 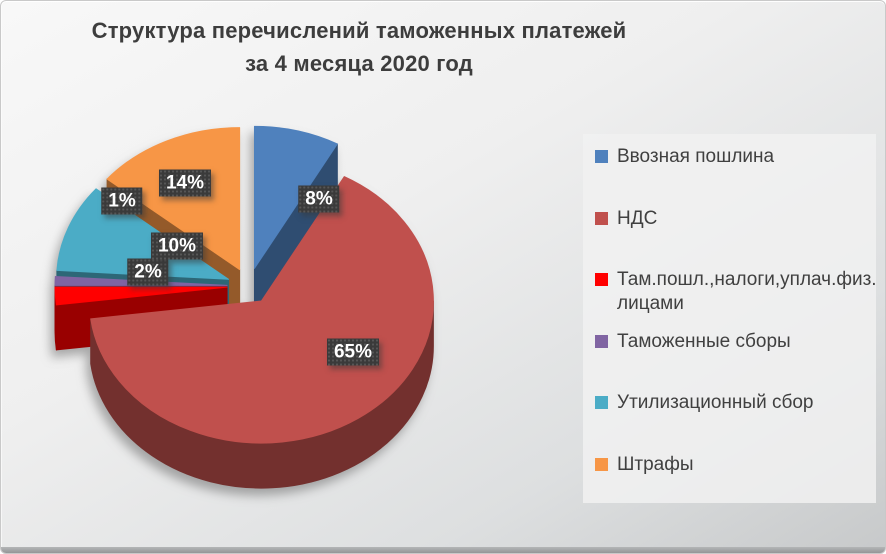 What do you see at coordinates (319, 199) in the screenshot?
I see `slice-label-0: 8%` at bounding box center [319, 199].